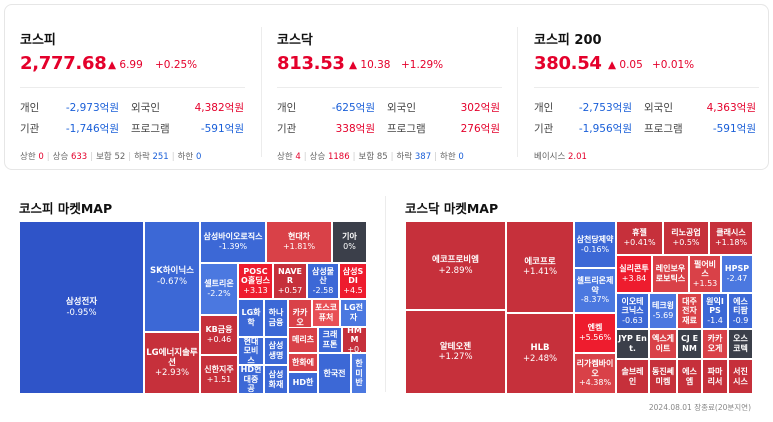 The height and width of the screenshot is (422, 773). What do you see at coordinates (125, 65) in the screenshot?
I see `kospi-change: ▲ 6.99` at bounding box center [125, 65].